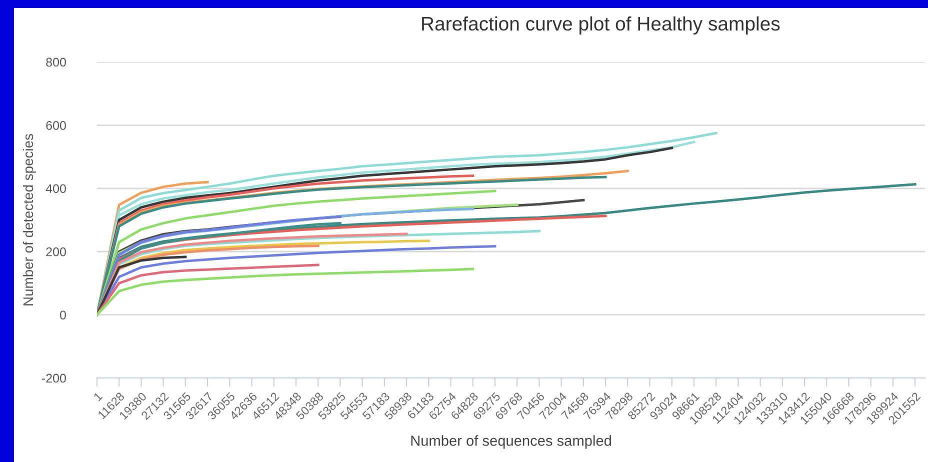  I want to click on y-tick-label: 600, so click(56, 125).